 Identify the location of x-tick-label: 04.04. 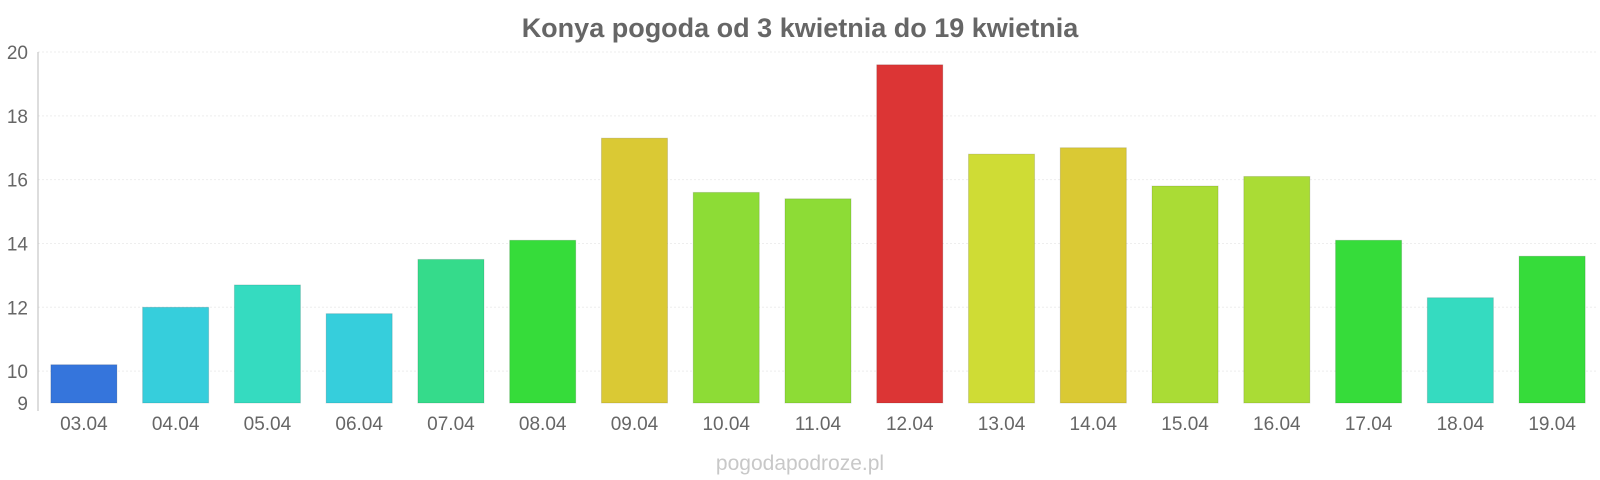
(176, 424).